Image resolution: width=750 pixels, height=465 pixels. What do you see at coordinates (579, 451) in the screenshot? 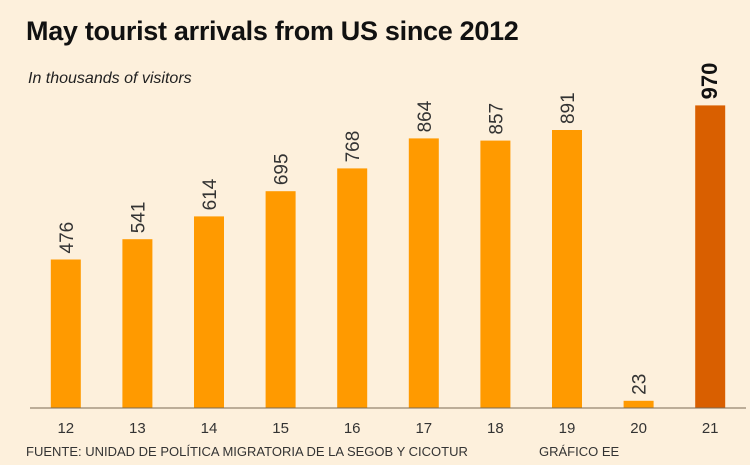
I see `graphic-credit: GRÁFICO EE` at bounding box center [579, 451].